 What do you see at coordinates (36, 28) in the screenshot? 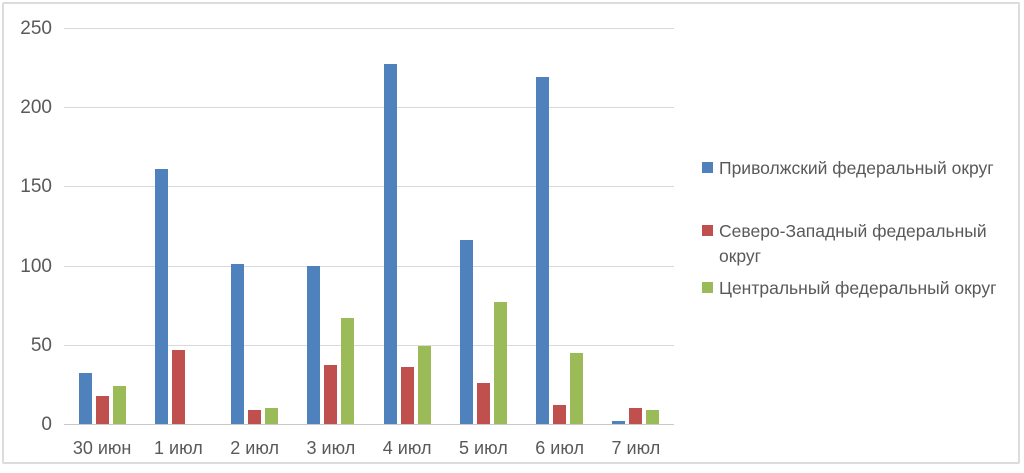
I see `y-axis-label: 250` at bounding box center [36, 28].